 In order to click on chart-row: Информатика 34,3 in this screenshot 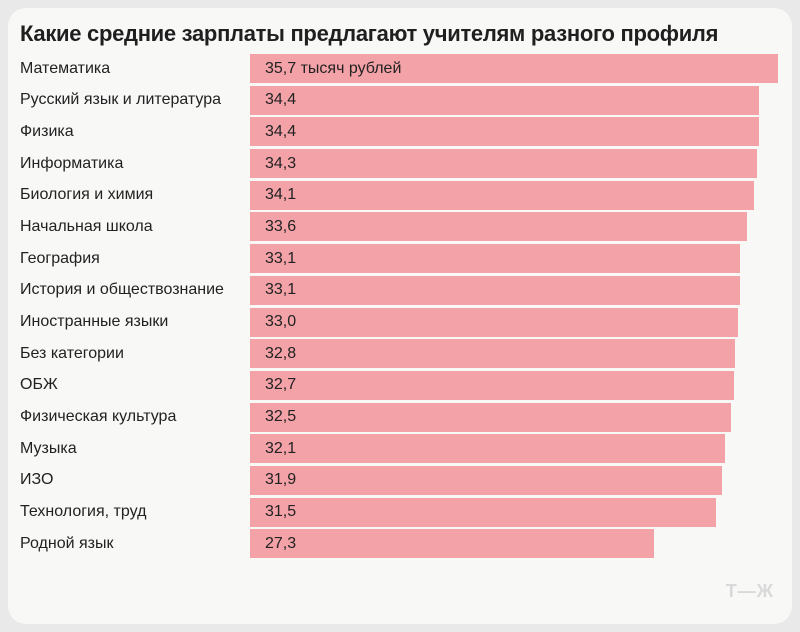, I will do `click(403, 164)`.